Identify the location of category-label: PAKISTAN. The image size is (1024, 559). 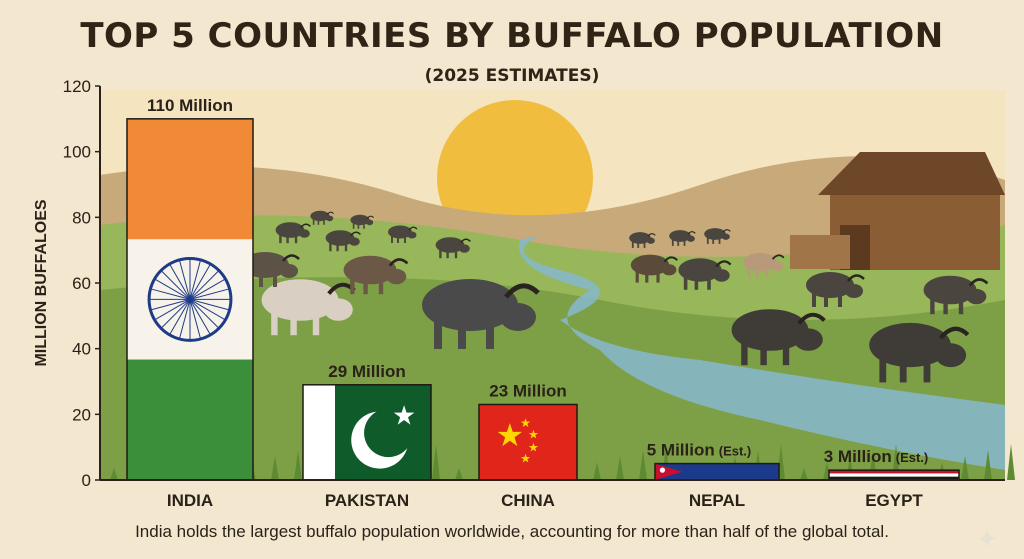
(367, 500).